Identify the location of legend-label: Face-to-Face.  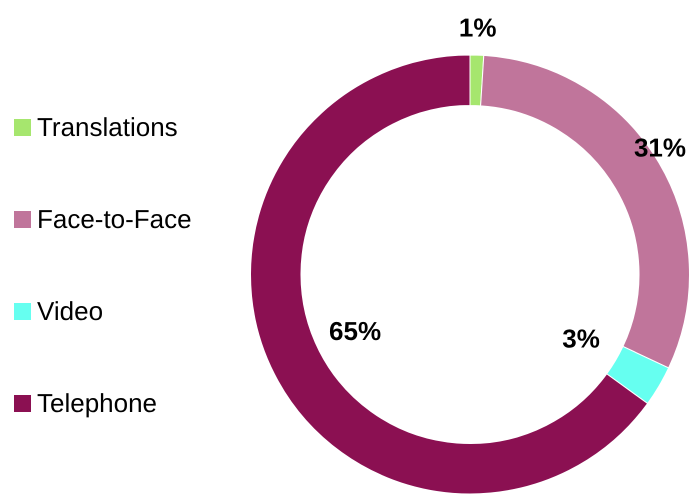
(114, 219).